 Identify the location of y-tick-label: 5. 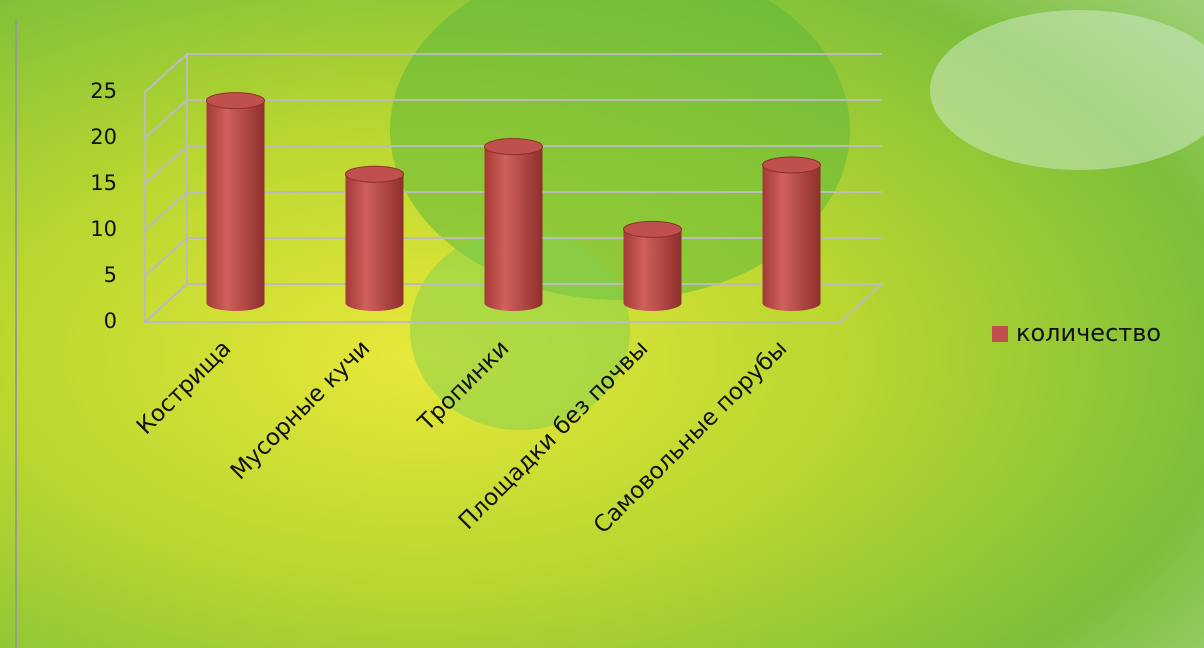
(110, 275).